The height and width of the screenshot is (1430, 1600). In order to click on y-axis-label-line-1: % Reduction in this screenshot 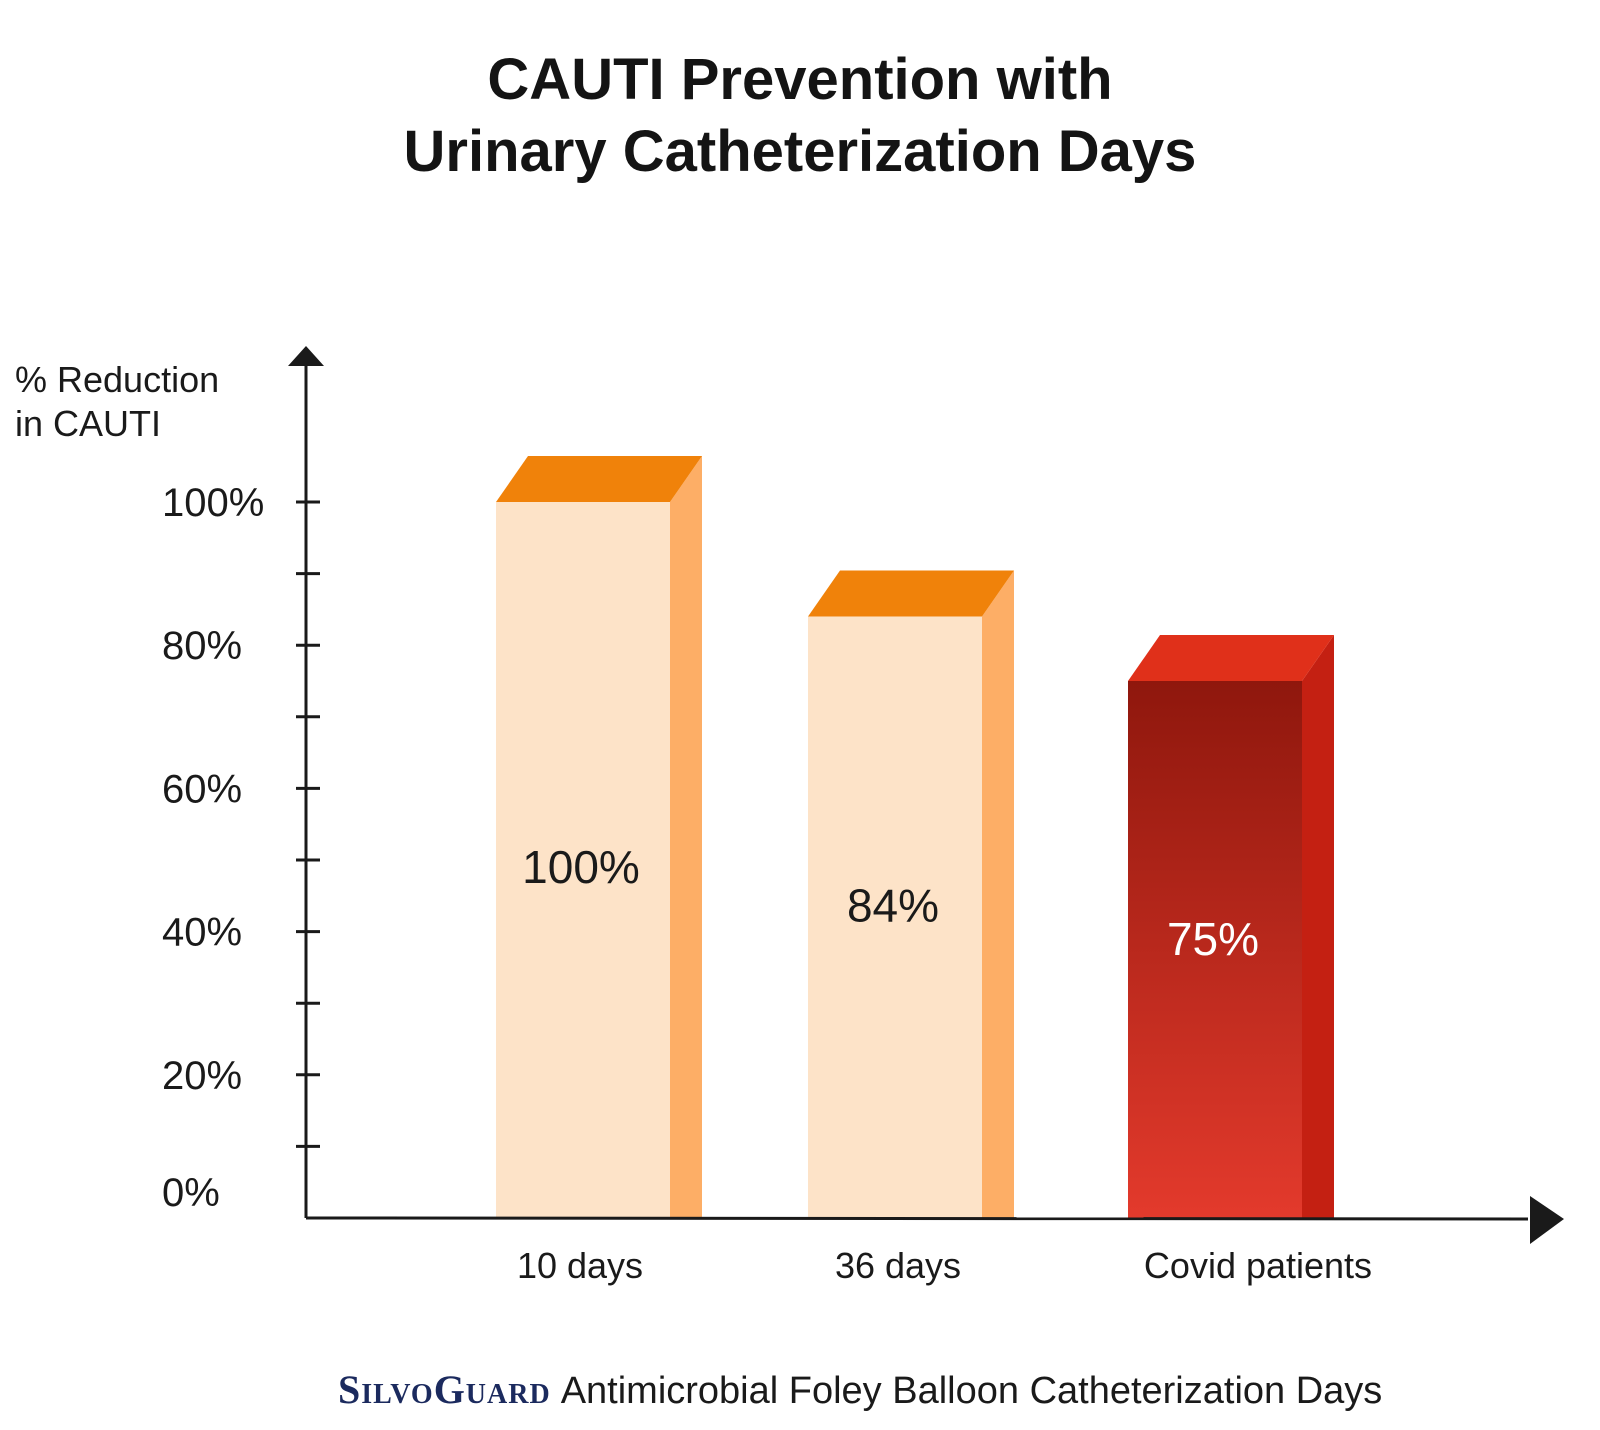, I will do `click(117, 379)`.